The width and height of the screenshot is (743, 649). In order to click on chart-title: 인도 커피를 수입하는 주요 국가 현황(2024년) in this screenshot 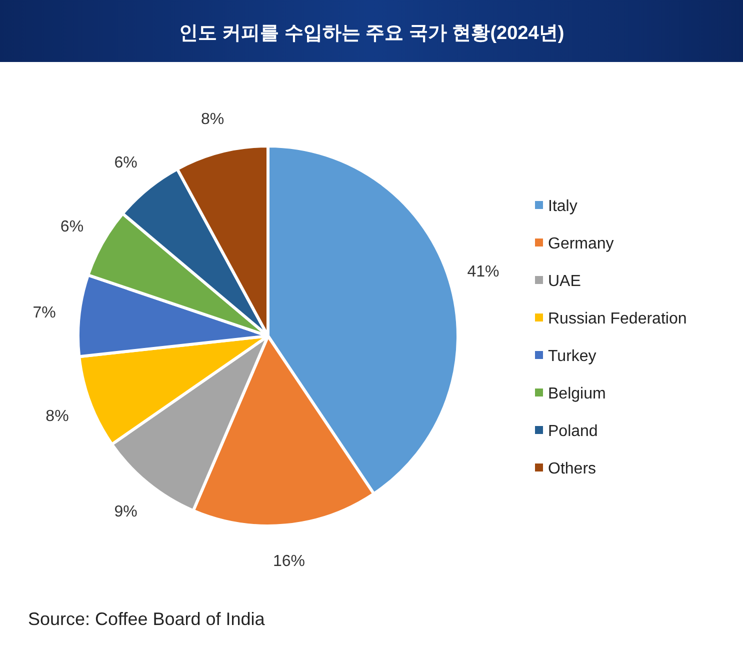, I will do `click(371, 33)`.